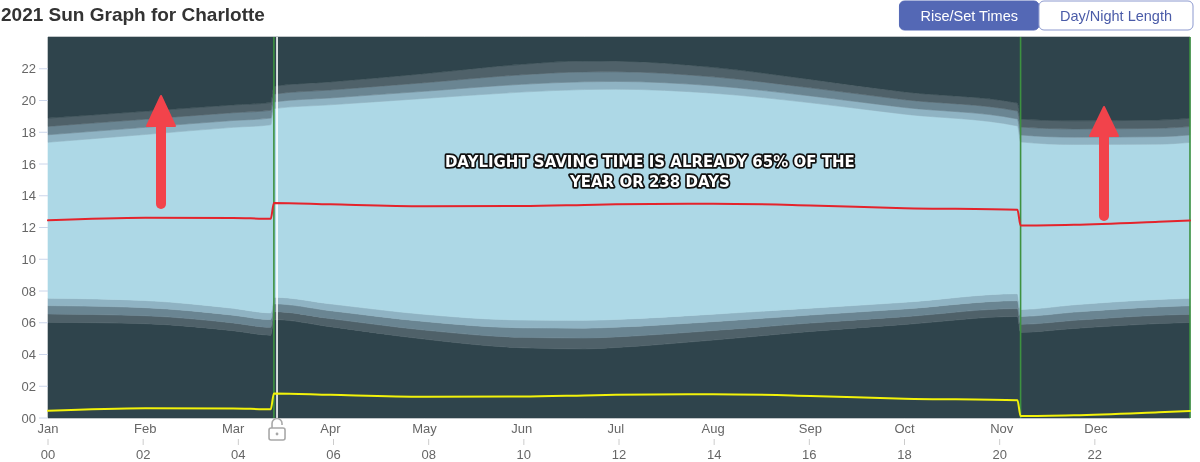  I want to click on x-tick-label: Jun, so click(522, 428).